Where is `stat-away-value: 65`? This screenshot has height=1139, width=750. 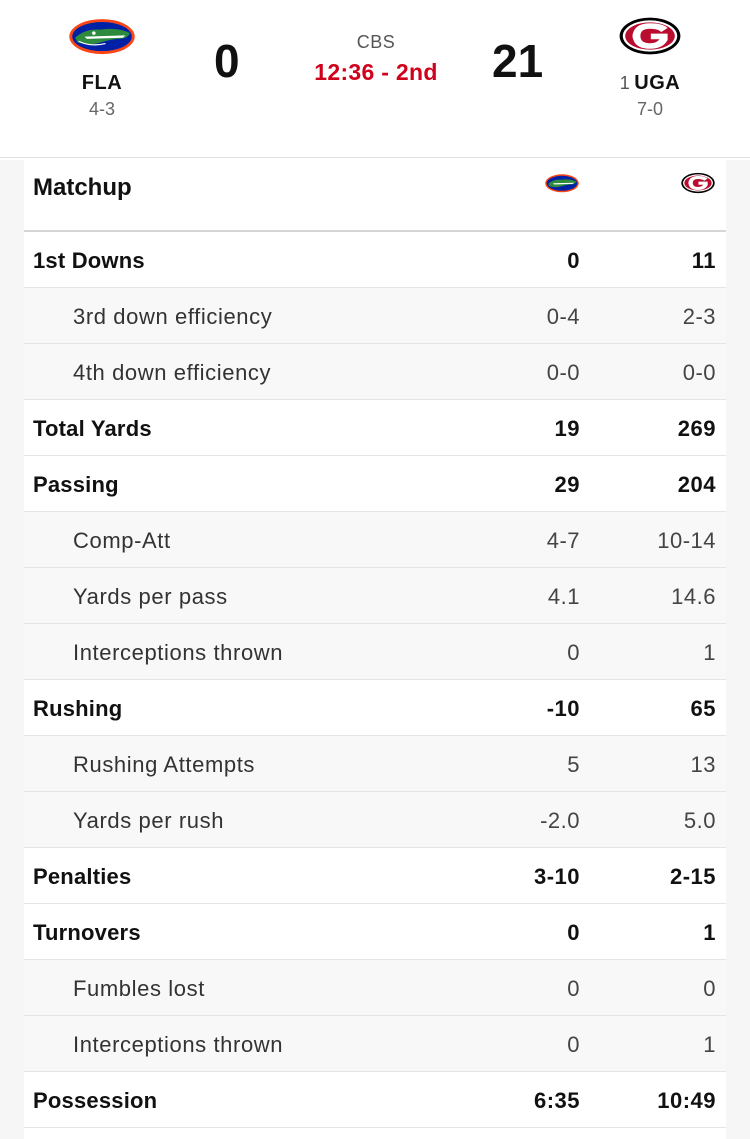
stat-away-value: 65 is located at coordinates (703, 708).